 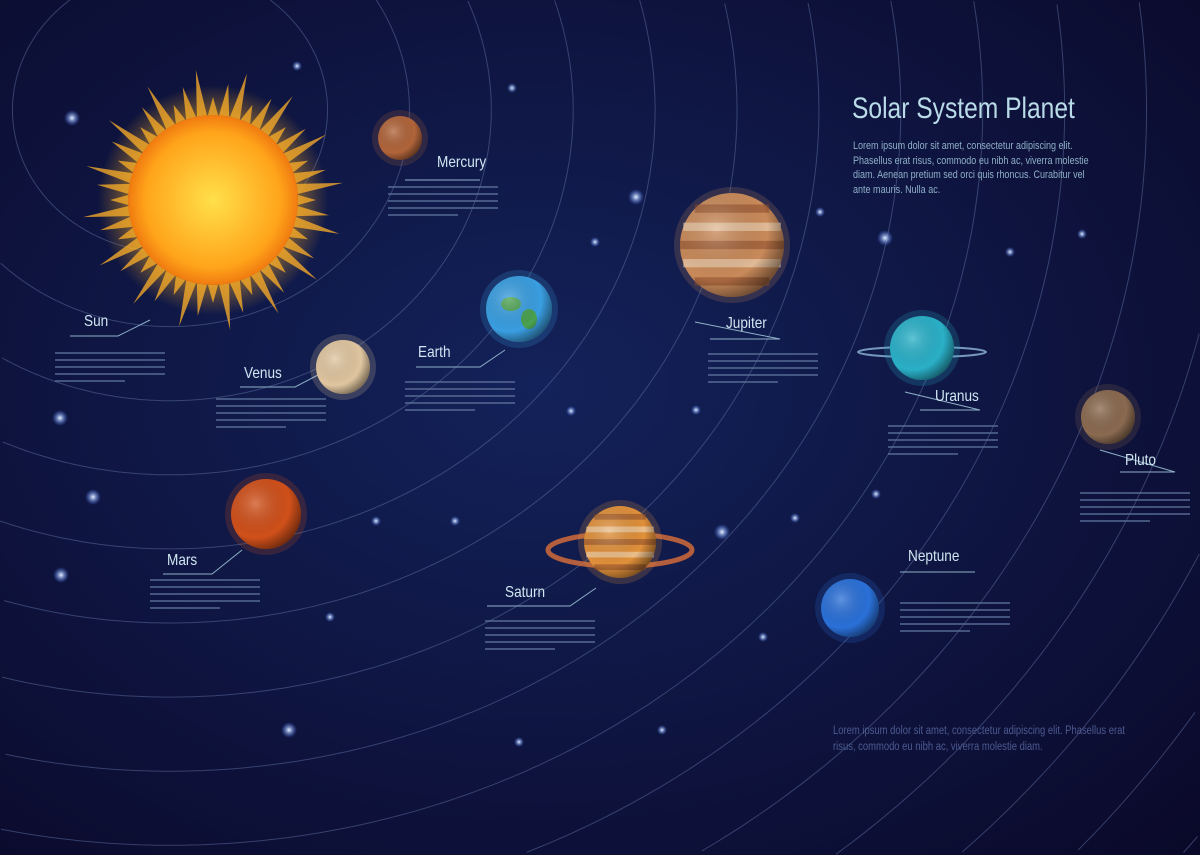 What do you see at coordinates (434, 352) in the screenshot?
I see `label-earth: Earth` at bounding box center [434, 352].